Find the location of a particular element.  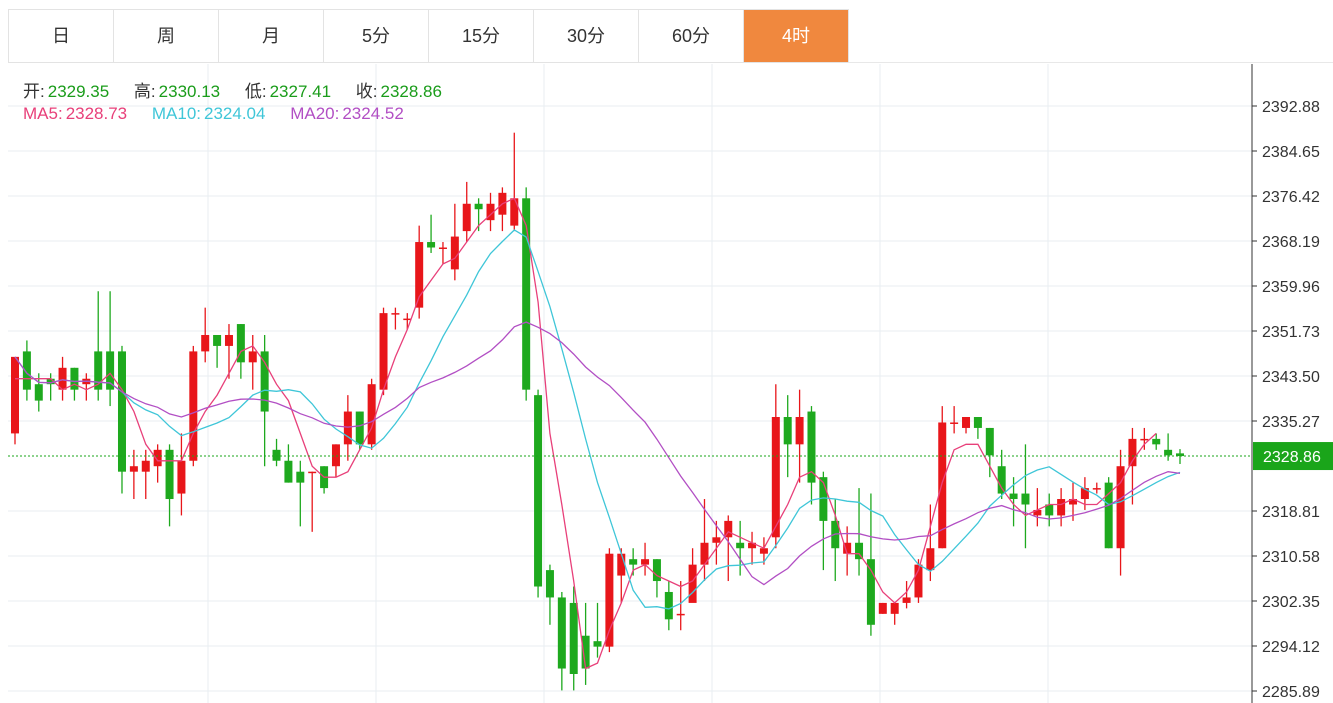

y-tick-label: 2335.27 is located at coordinates (1291, 422).